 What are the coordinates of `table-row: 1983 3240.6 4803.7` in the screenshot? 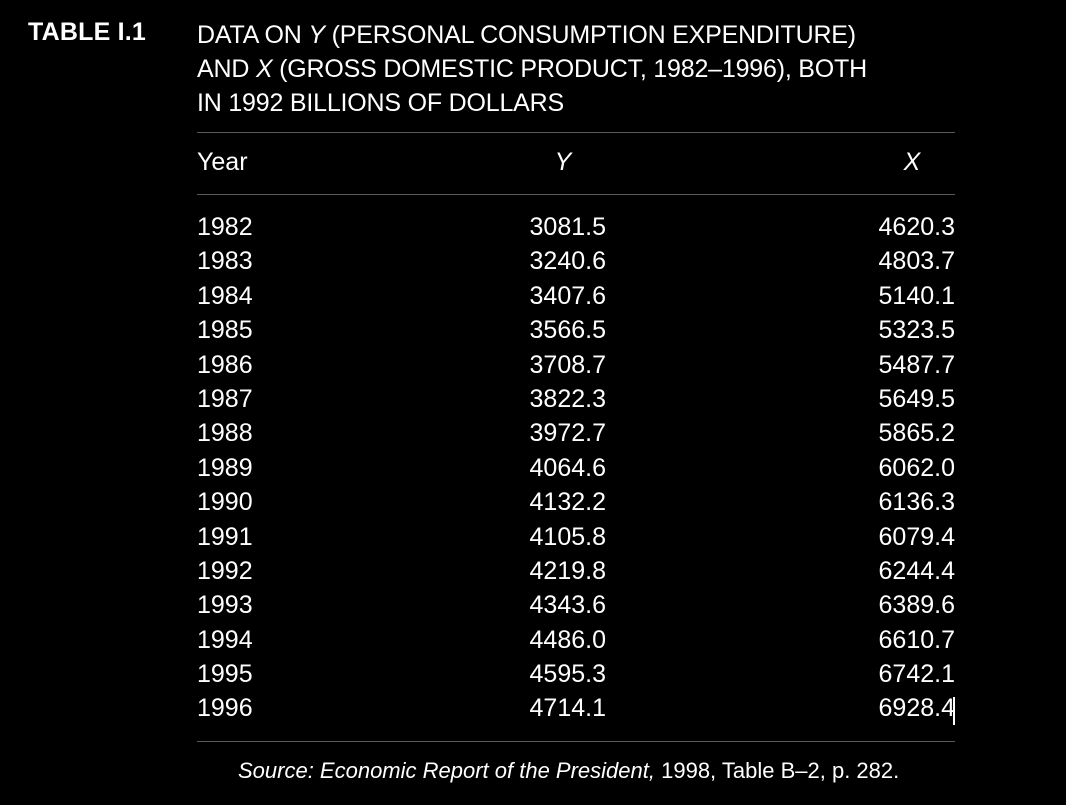 It's located at (533, 264).